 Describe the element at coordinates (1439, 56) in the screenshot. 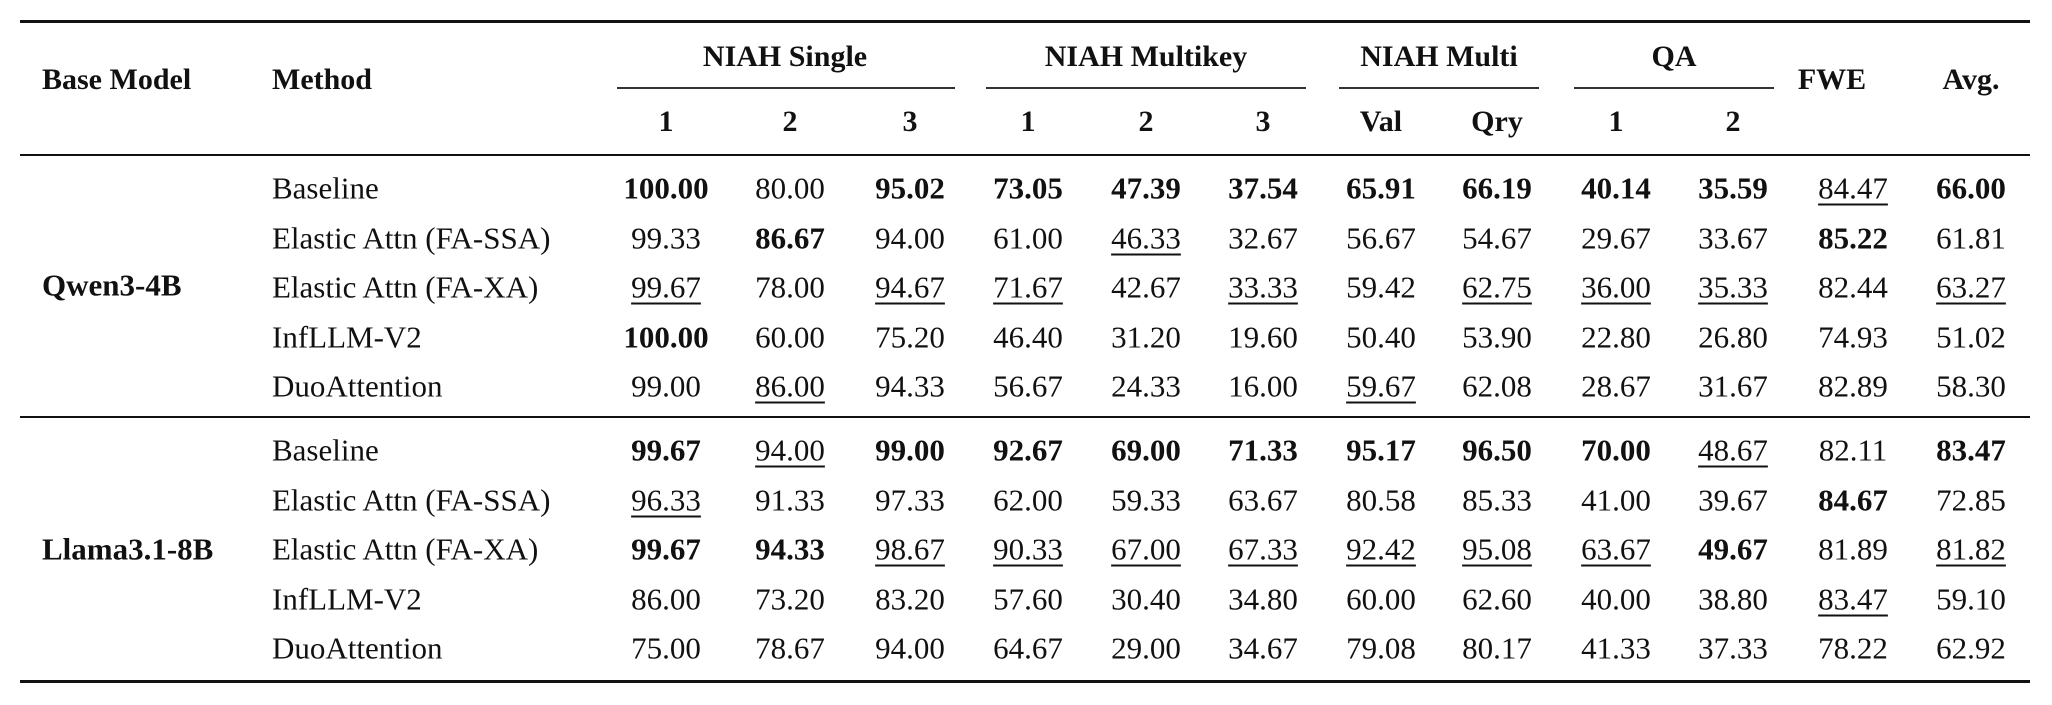

I see `header-group-niah-multi: NIAH Multi` at that location.